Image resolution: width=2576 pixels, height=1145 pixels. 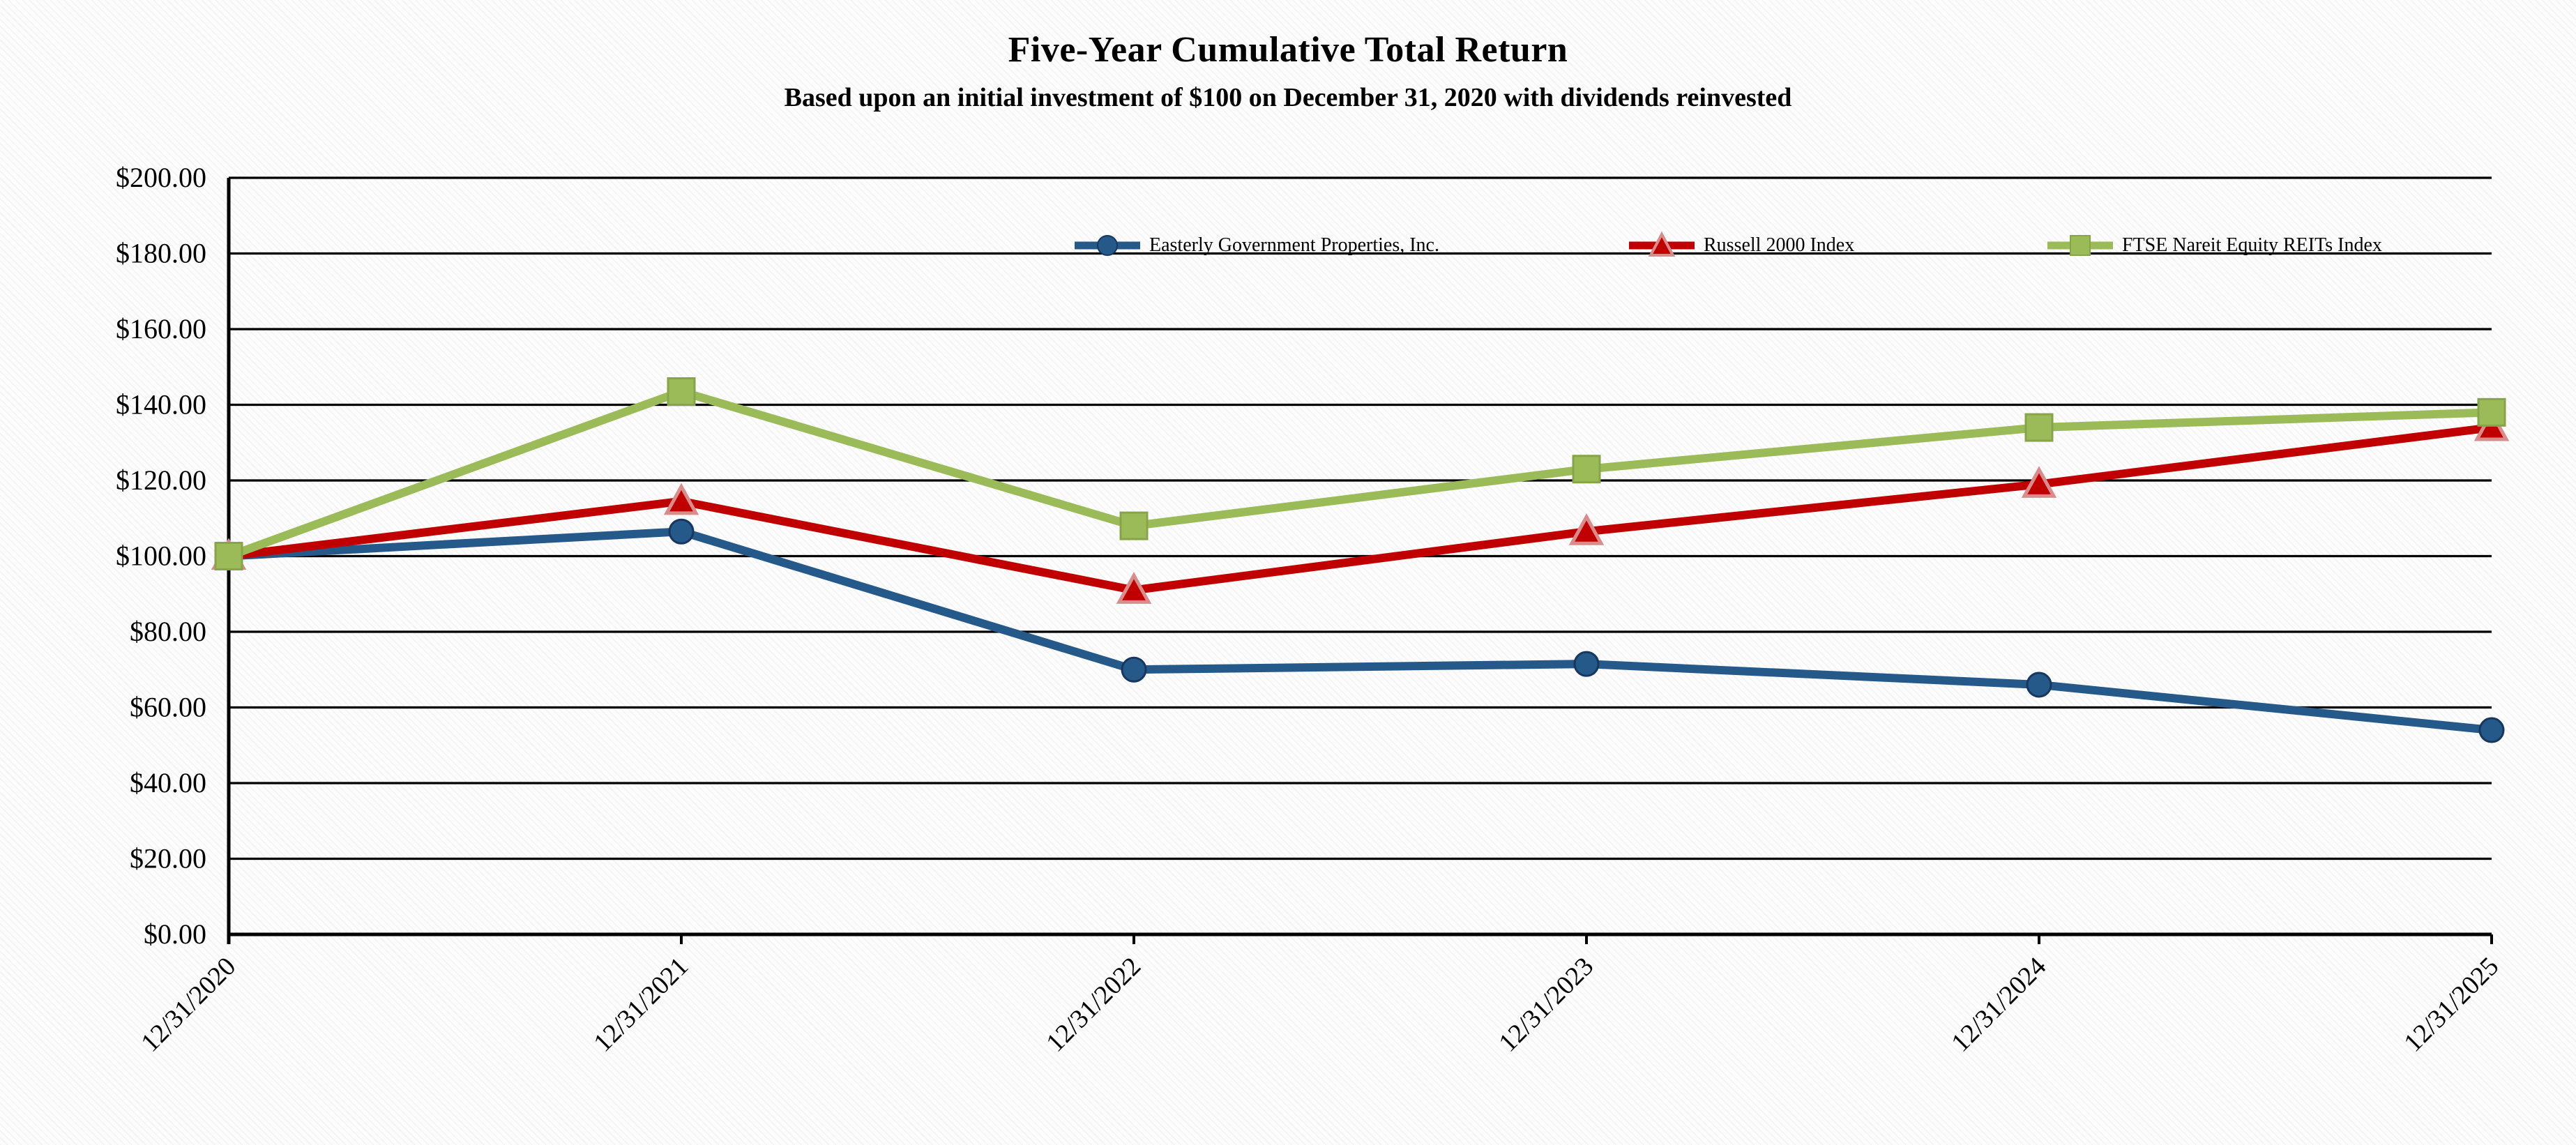 I want to click on y-tick-label: $180.00, so click(x=161, y=253).